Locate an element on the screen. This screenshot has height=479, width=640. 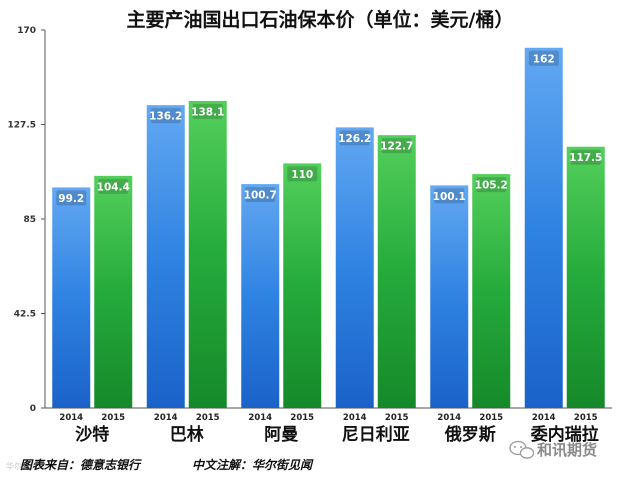
category-label: 委内瑞拉 is located at coordinates (564, 434).